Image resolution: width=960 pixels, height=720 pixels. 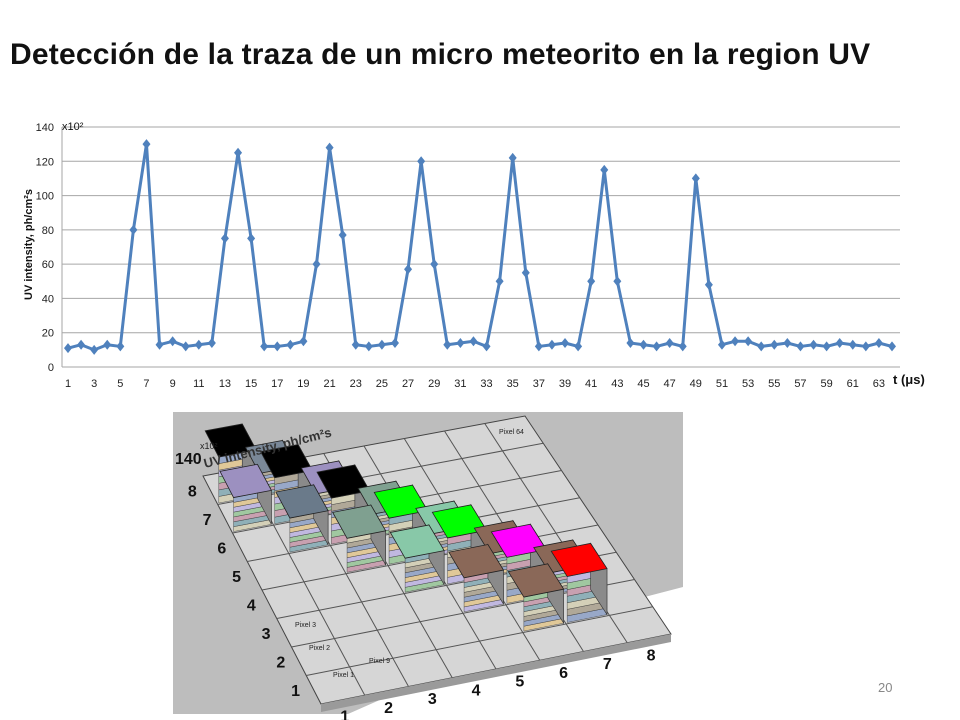 I want to click on matrix-y-tick: 3, so click(x=266, y=634).